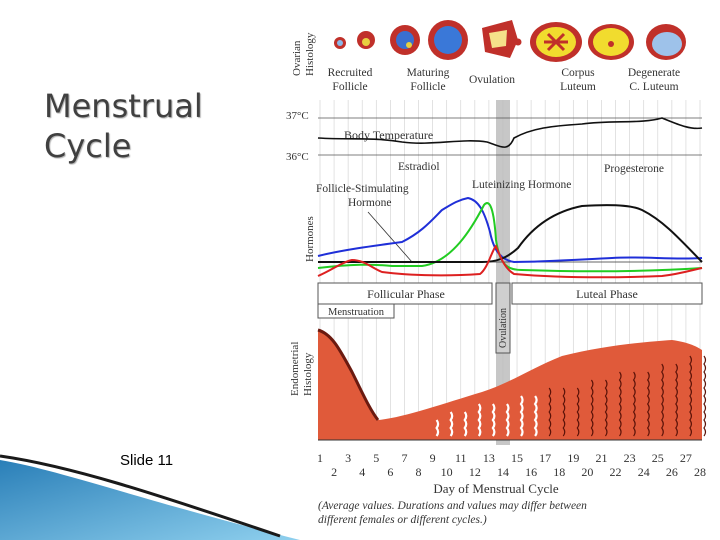 The height and width of the screenshot is (540, 720). I want to click on day-tick-7: 7, so click(404, 458).